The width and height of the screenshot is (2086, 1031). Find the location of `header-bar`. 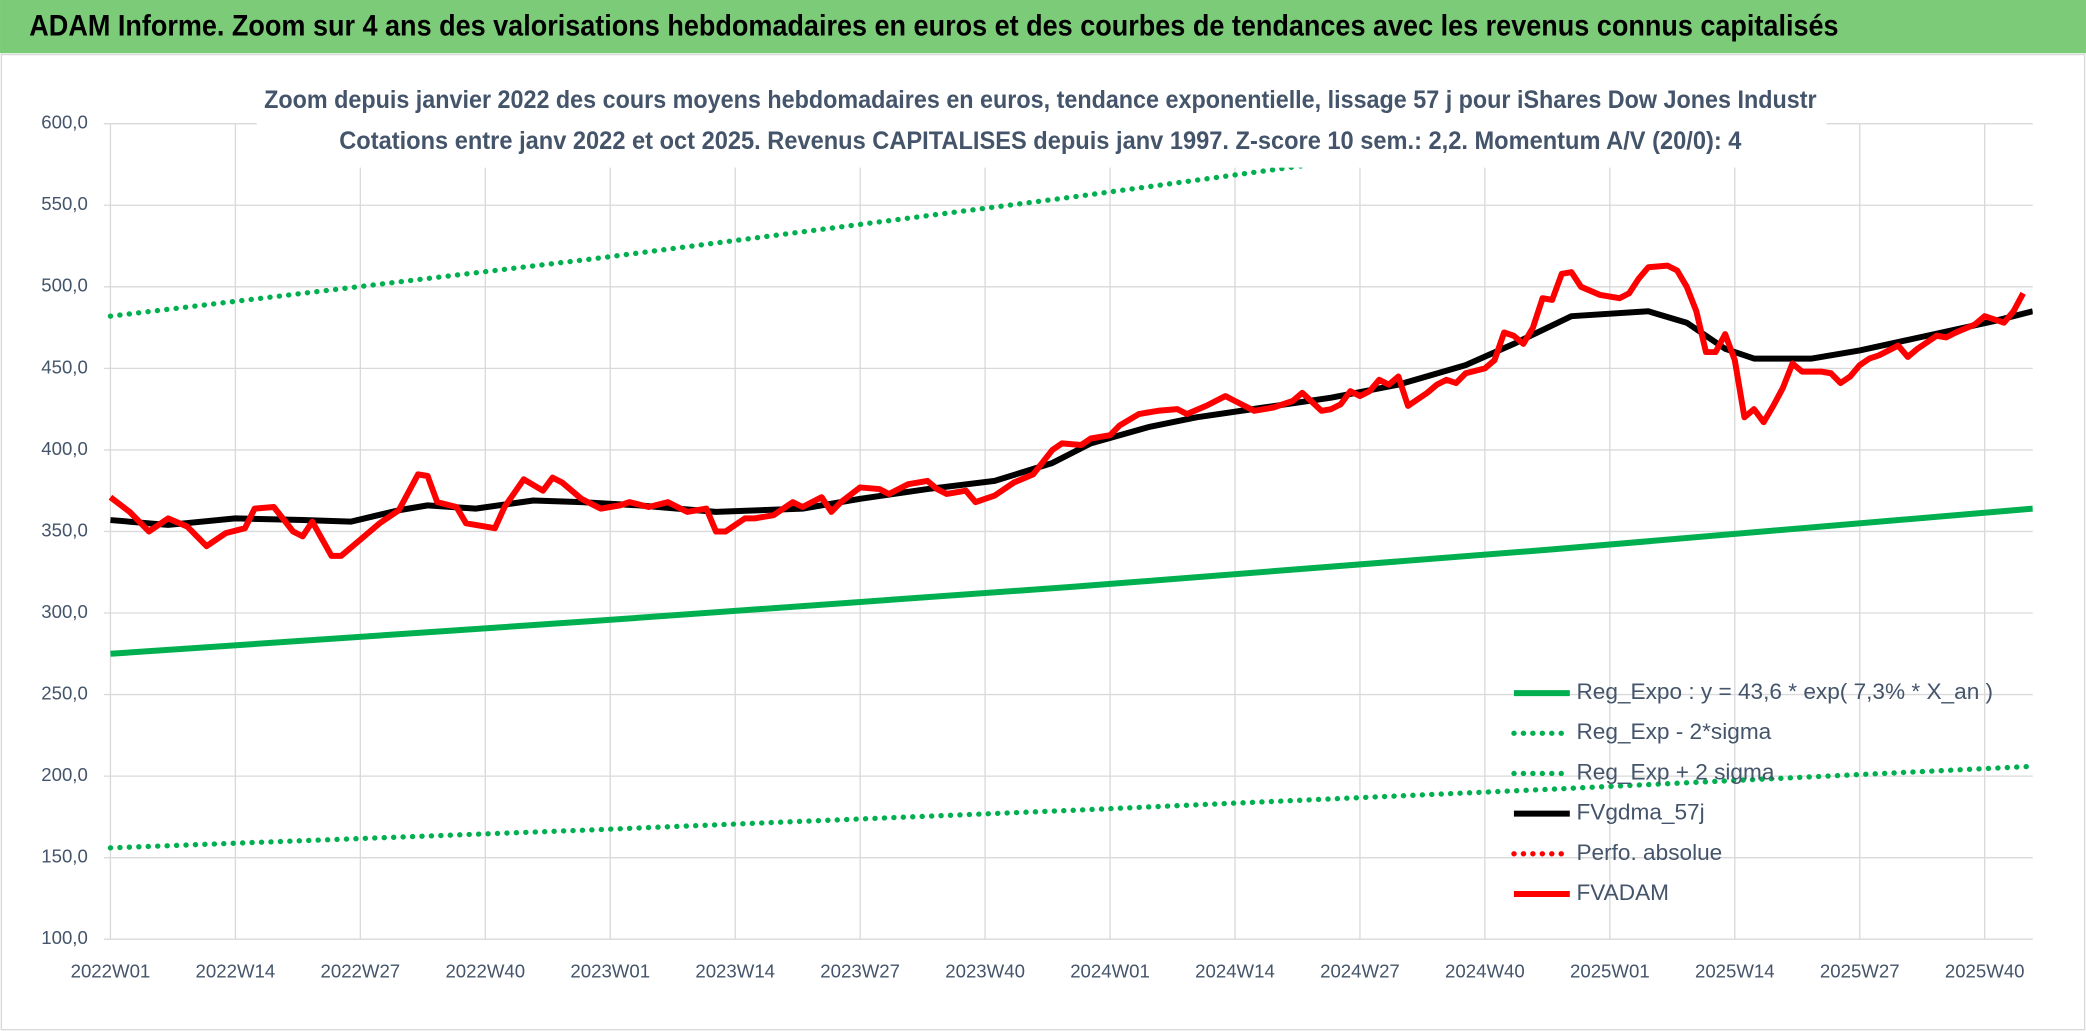

header-bar is located at coordinates (1043, 27).